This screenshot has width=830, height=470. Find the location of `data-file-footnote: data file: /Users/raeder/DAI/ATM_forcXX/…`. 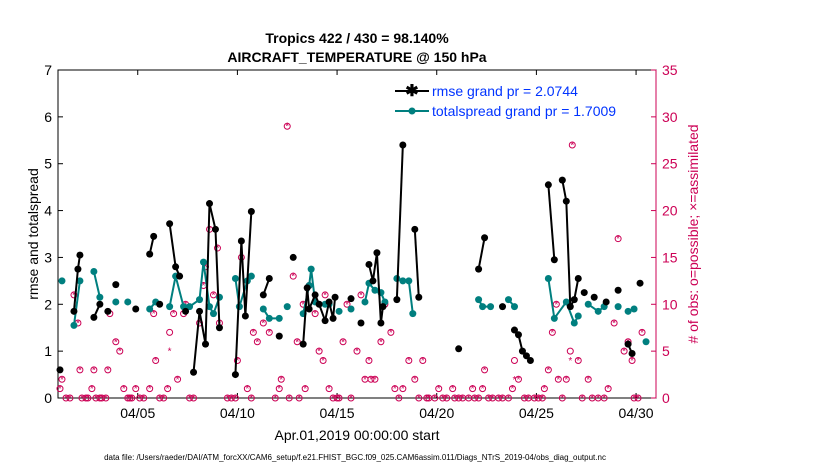

data-file-footnote: data file: /Users/raeder/DAI/ATM_forcXX/… is located at coordinates (355, 457).